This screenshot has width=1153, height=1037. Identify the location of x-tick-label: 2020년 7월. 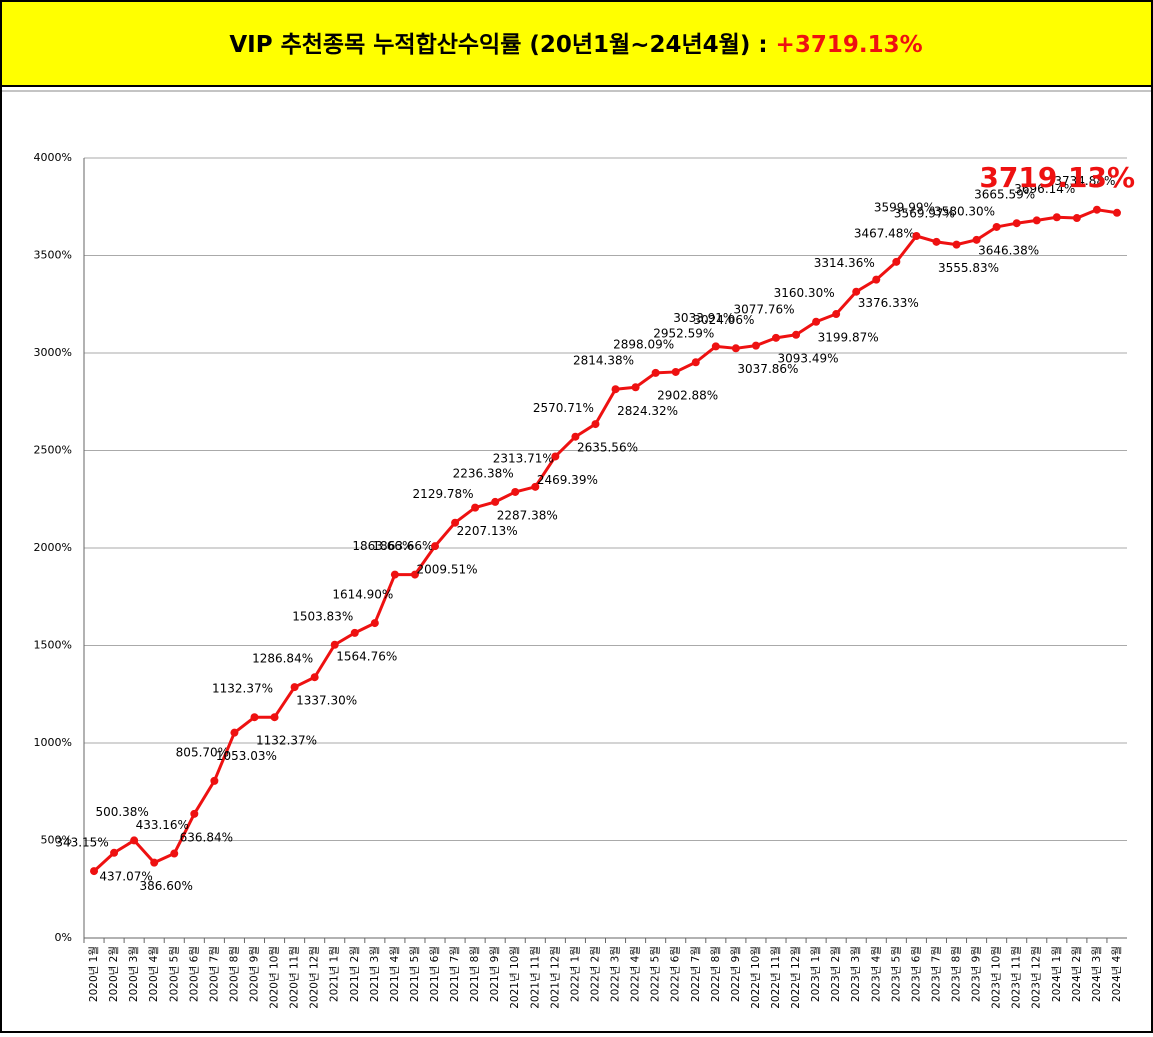
(214, 974).